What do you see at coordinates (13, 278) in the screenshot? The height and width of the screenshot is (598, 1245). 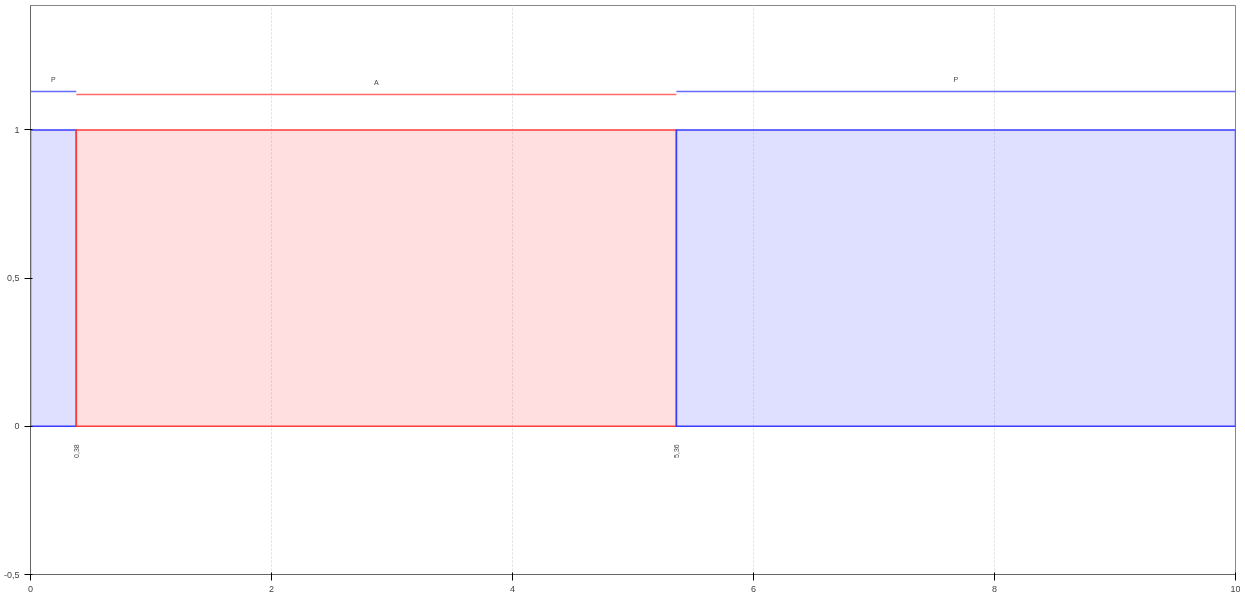 I see `y-tick-label: 0,5` at bounding box center [13, 278].